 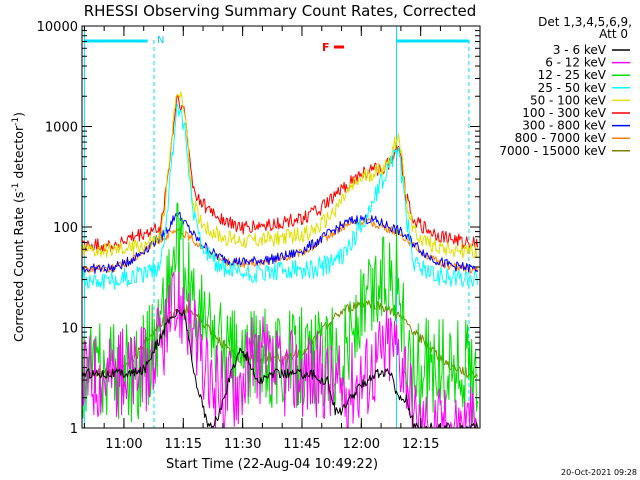 I want to click on night-annotation: N, so click(x=160, y=40).